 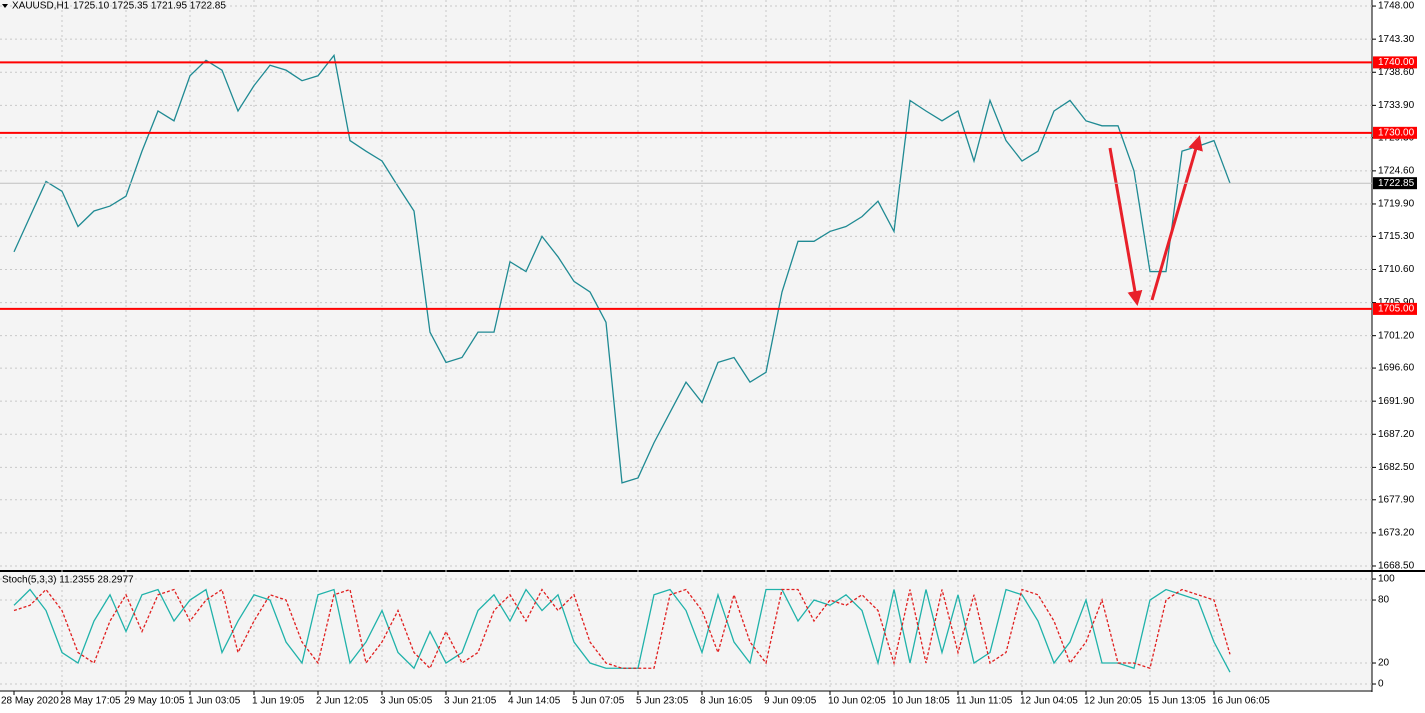 What do you see at coordinates (790, 701) in the screenshot?
I see `x-tick-label: 9 Jun 09:05` at bounding box center [790, 701].